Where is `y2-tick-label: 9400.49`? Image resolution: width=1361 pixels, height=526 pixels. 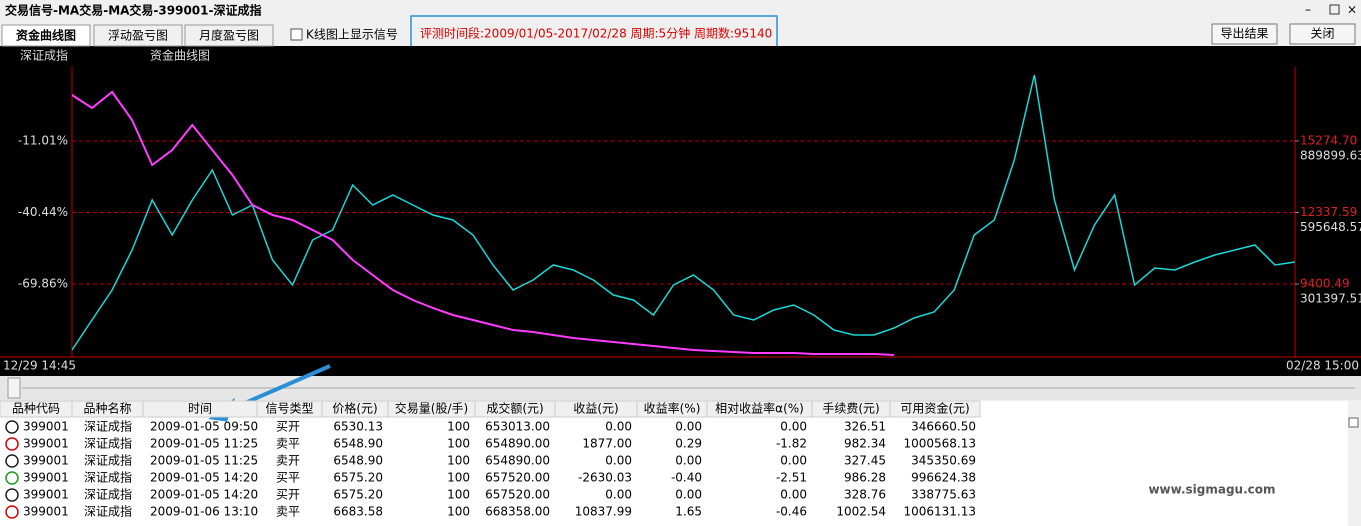 y2-tick-label: 9400.49 is located at coordinates (1325, 283).